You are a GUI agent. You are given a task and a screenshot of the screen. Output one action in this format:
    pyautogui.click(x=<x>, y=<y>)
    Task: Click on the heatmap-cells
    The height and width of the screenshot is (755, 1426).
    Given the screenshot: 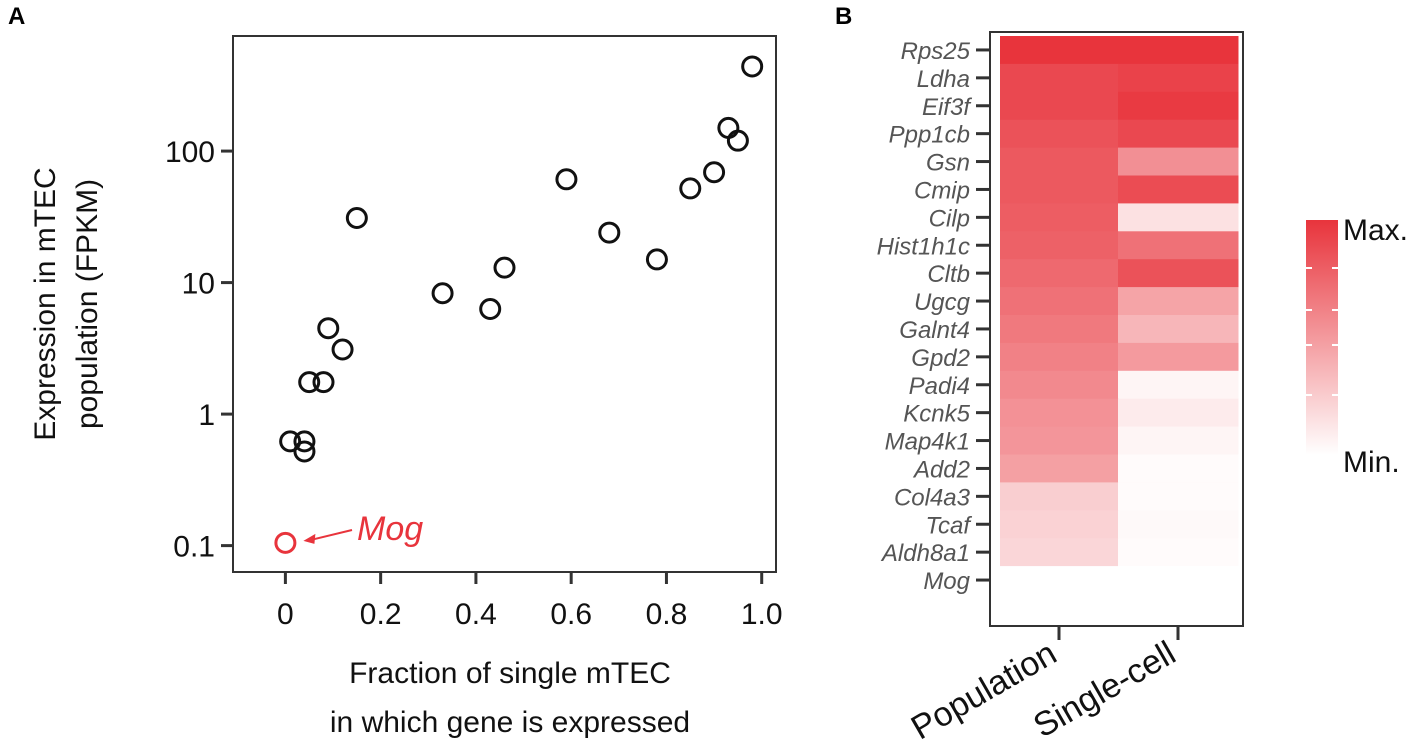 What is the action you would take?
    pyautogui.click(x=1119, y=315)
    